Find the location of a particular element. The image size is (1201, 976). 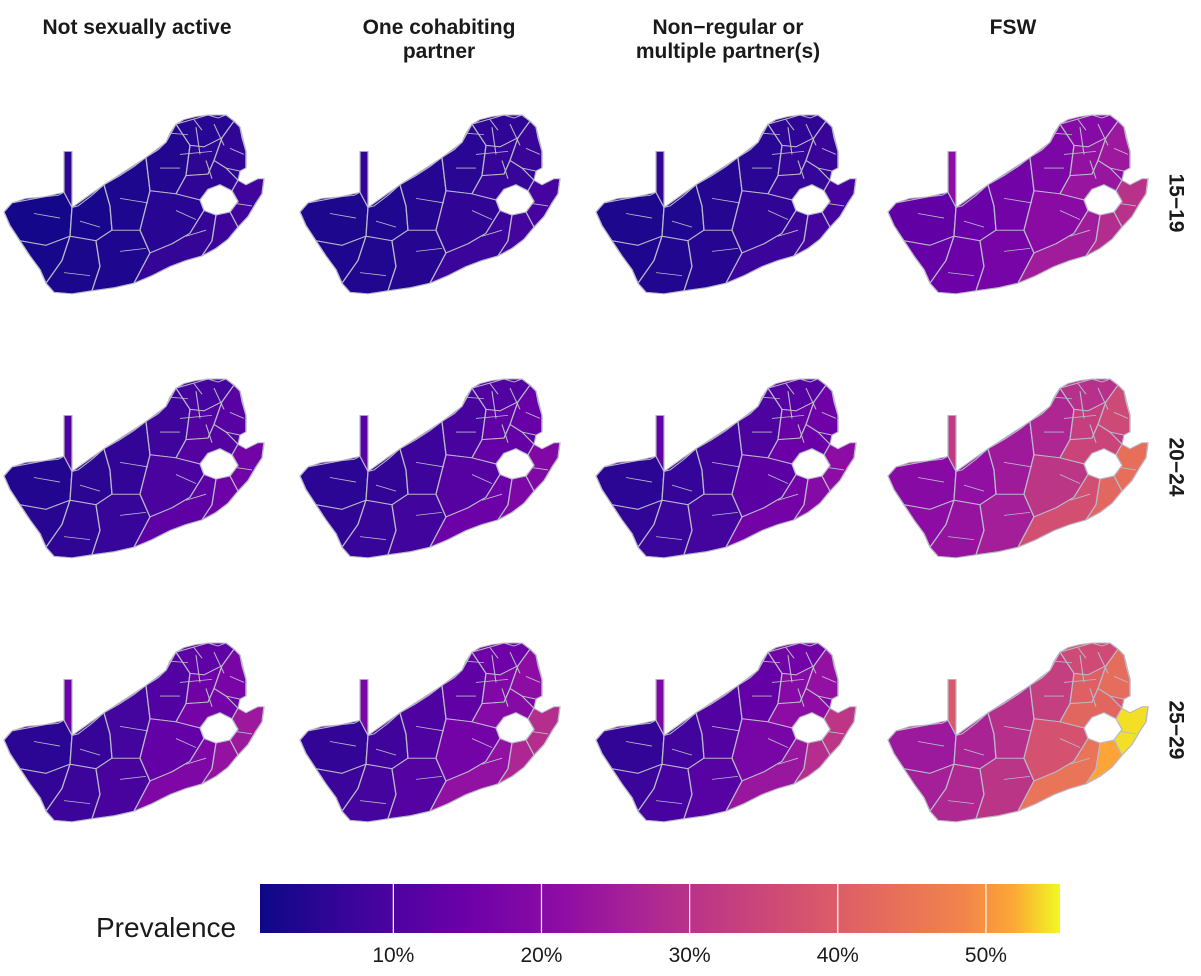

column-title-1: Not sexually active is located at coordinates (137, 27).